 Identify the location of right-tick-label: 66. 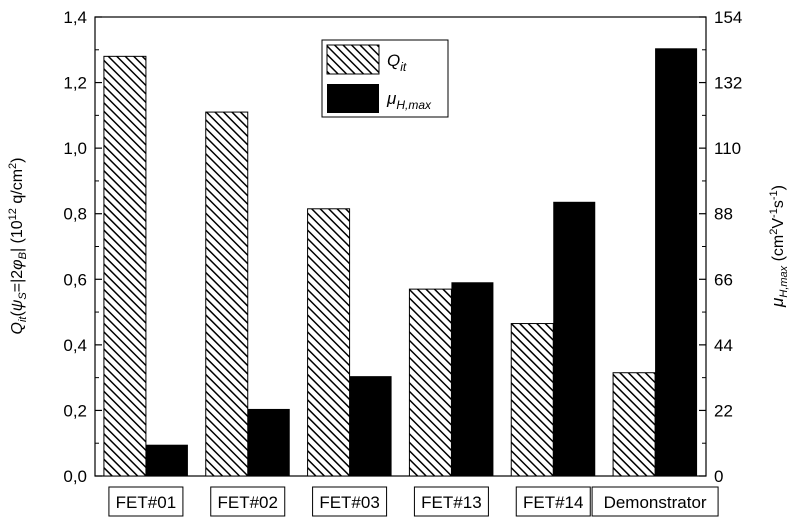
(723, 279).